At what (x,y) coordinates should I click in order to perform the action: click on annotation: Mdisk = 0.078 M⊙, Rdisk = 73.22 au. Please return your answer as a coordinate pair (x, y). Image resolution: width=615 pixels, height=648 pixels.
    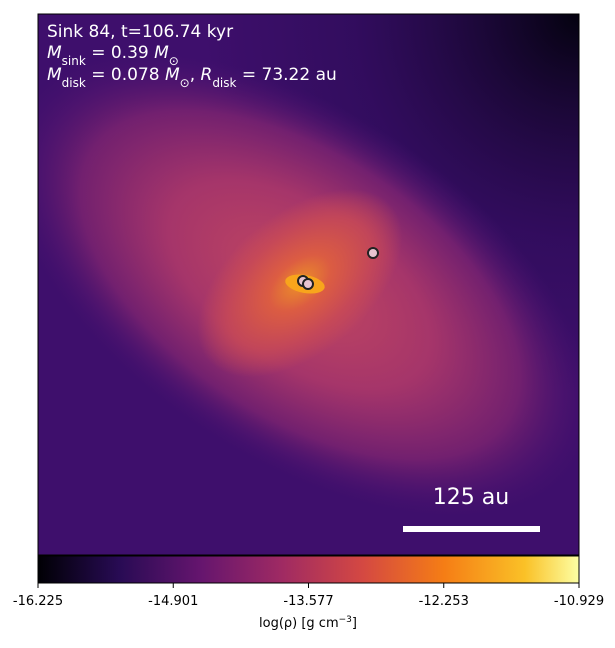
    Looking at the image, I should click on (192, 77).